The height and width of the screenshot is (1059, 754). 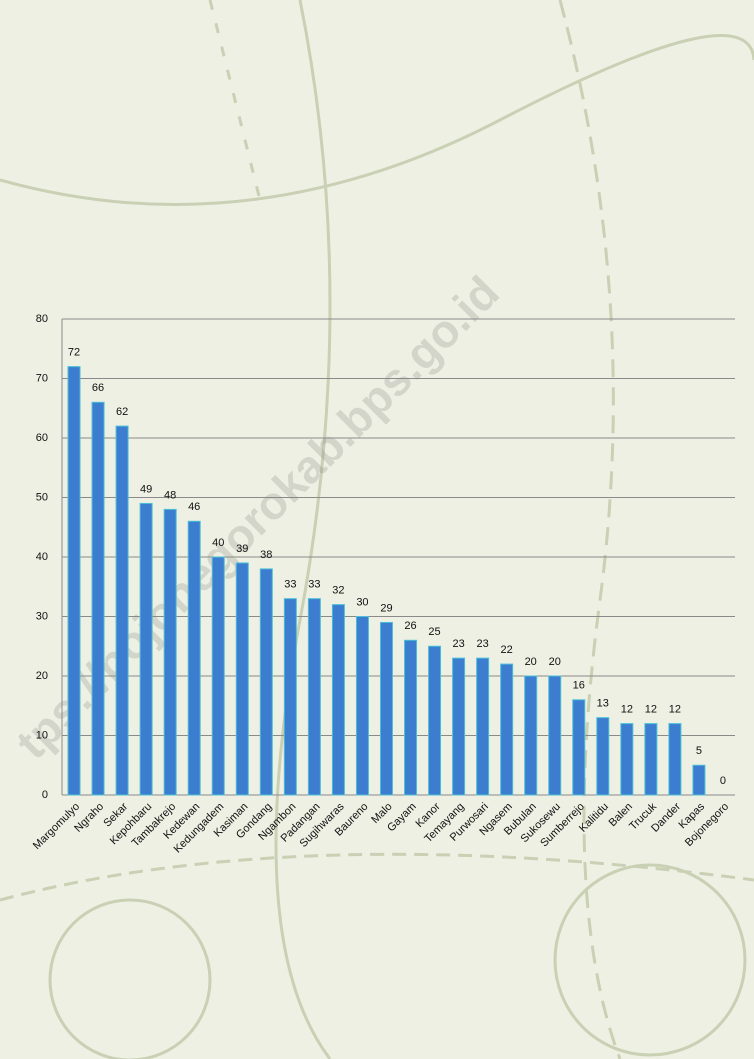 What do you see at coordinates (603, 704) in the screenshot?
I see `data-label: 13` at bounding box center [603, 704].